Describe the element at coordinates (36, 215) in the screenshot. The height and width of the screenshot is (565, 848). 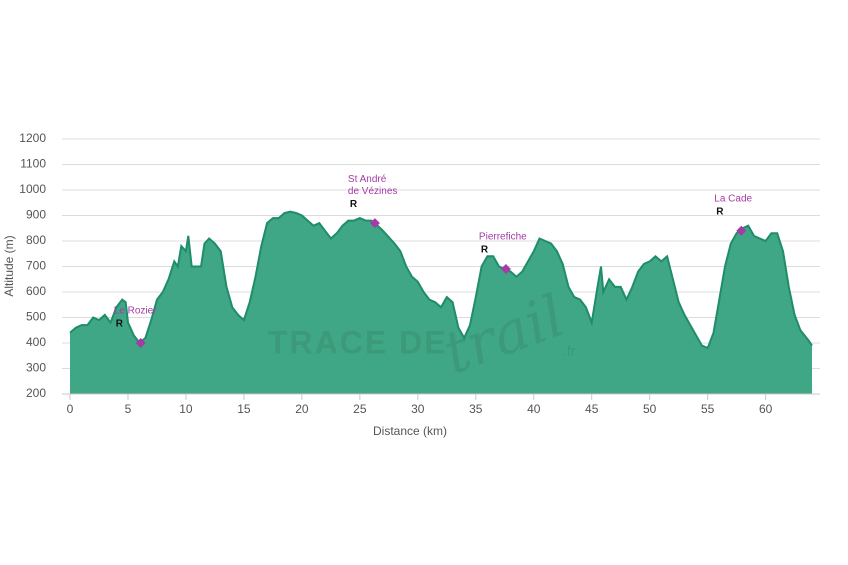
I see `y-tick-label: 900` at that location.